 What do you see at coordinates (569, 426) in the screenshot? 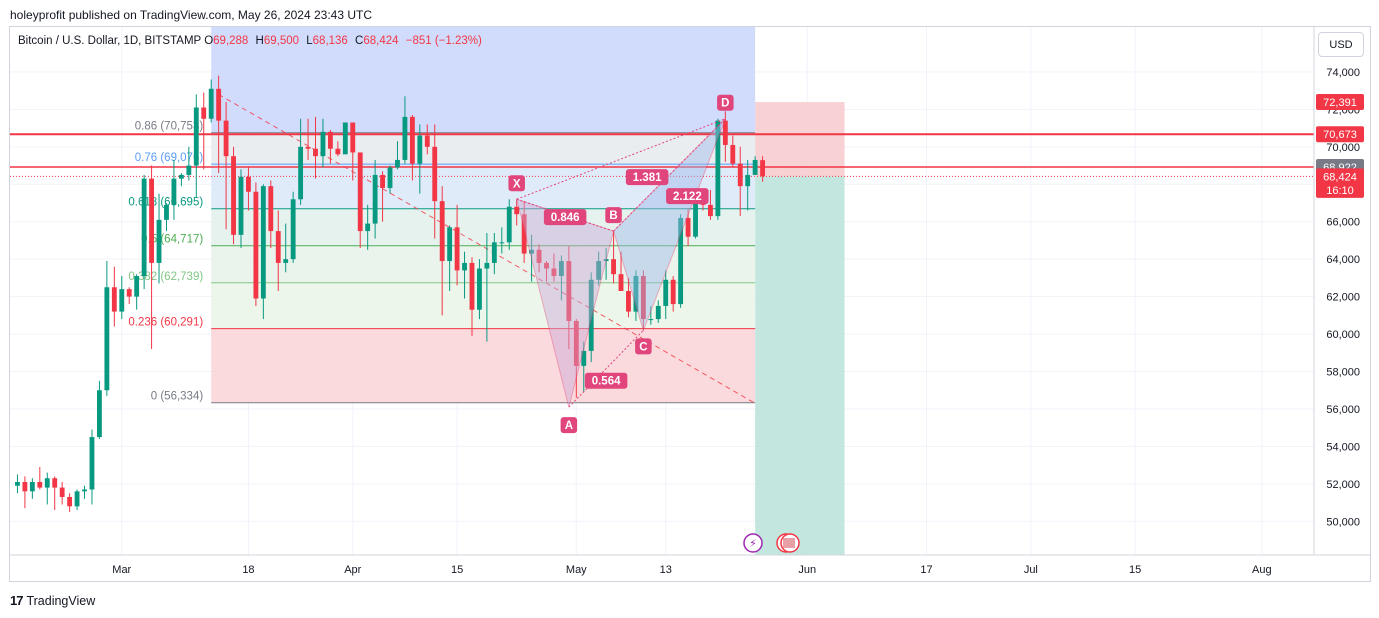
I see `point-a: A` at bounding box center [569, 426].